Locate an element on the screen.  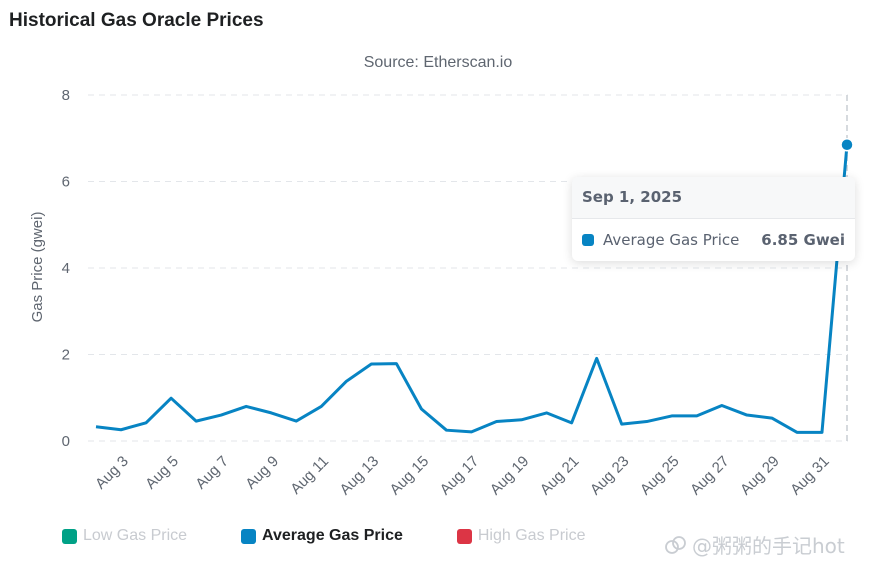
y-axis-label: Gas Price (gwei) is located at coordinates (37, 267).